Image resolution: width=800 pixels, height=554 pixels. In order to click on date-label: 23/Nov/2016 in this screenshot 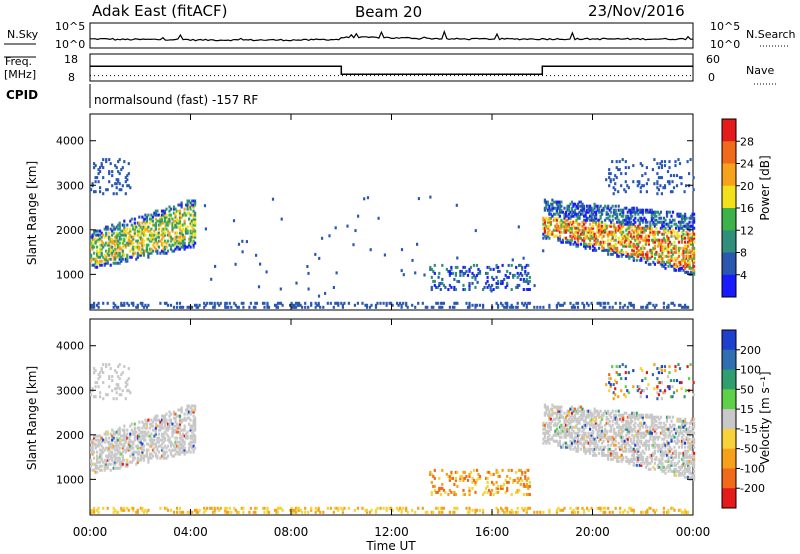, I will do `click(636, 11)`.